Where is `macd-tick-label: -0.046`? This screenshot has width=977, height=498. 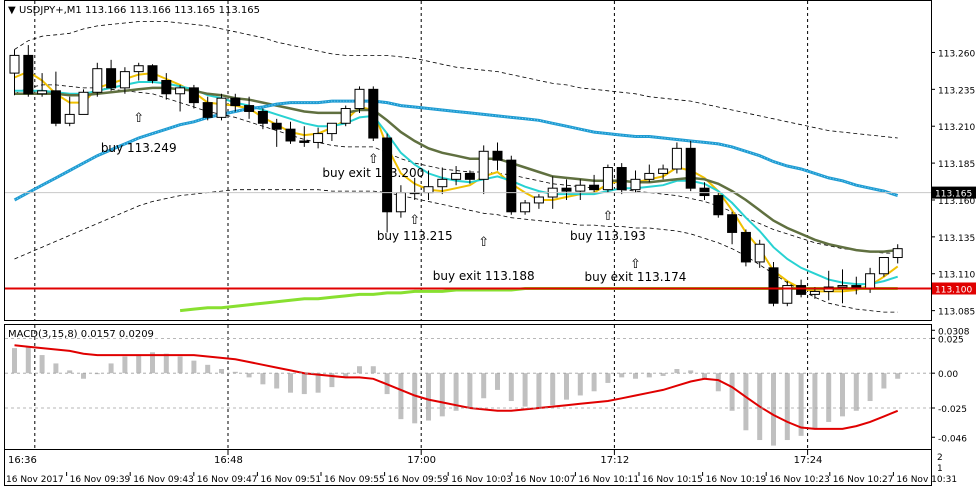
macd-tick-label: -0.046 is located at coordinates (952, 439).